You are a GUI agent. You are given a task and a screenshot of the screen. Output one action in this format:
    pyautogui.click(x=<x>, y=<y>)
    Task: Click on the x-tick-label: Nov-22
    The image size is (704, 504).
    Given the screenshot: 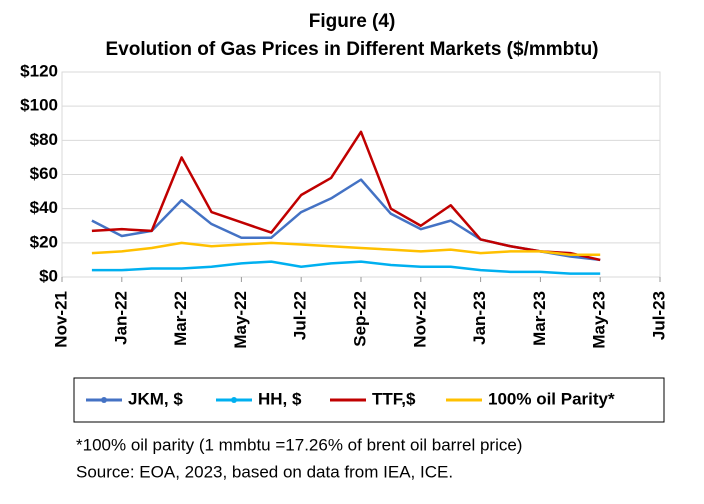 What is the action you would take?
    pyautogui.click(x=419, y=319)
    